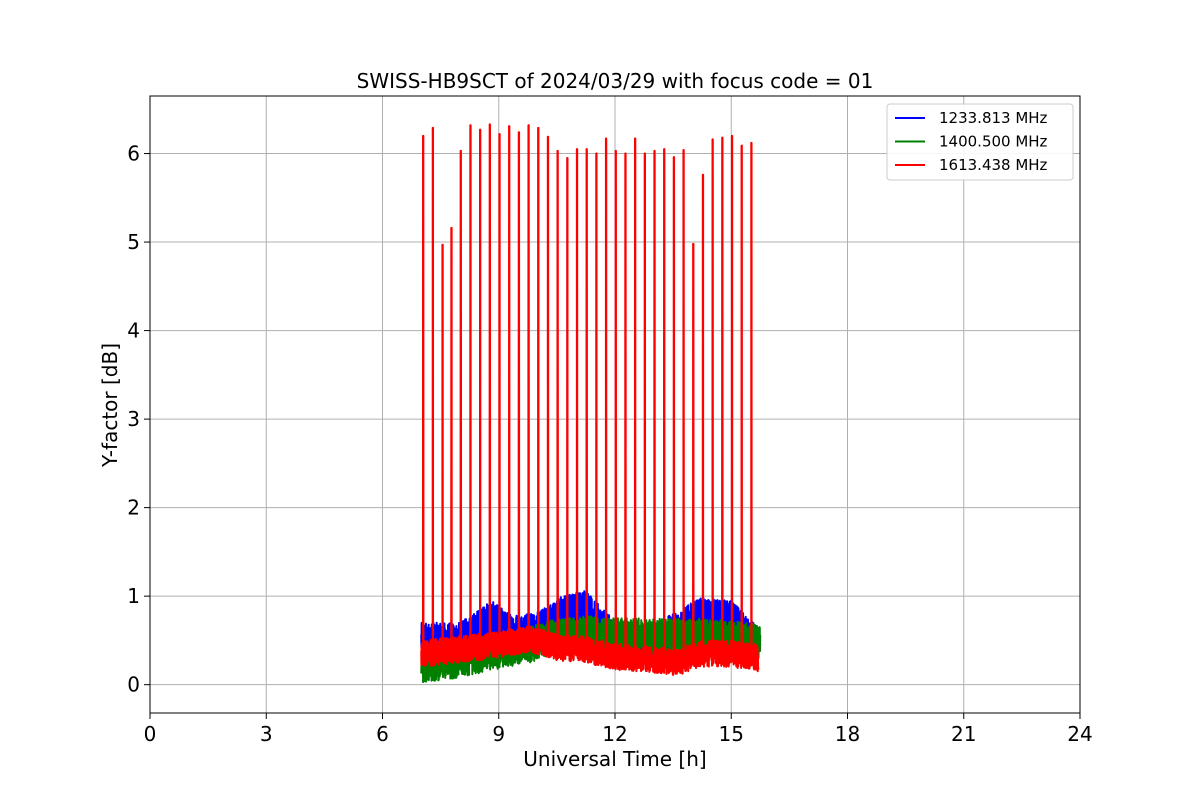 Image resolution: width=1200 pixels, height=800 pixels. What do you see at coordinates (110, 405) in the screenshot?
I see `y-axis-label: Y-factor [dB]` at bounding box center [110, 405].